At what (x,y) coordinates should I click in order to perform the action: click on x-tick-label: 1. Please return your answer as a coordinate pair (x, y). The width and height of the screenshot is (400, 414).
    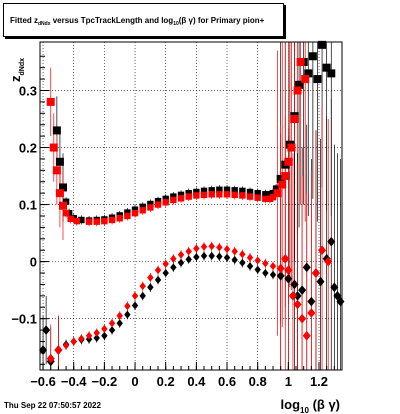
    Looking at the image, I should click on (288, 381).